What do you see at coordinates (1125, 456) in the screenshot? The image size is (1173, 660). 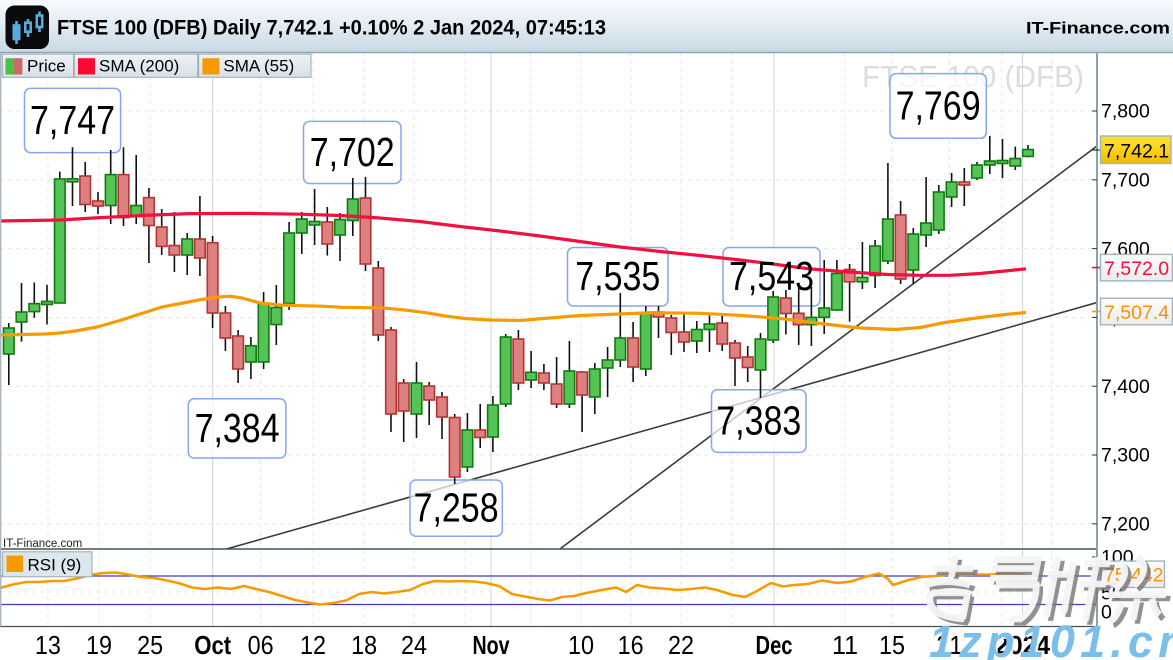 I see `svg-text: 7,300` at bounding box center [1125, 456].